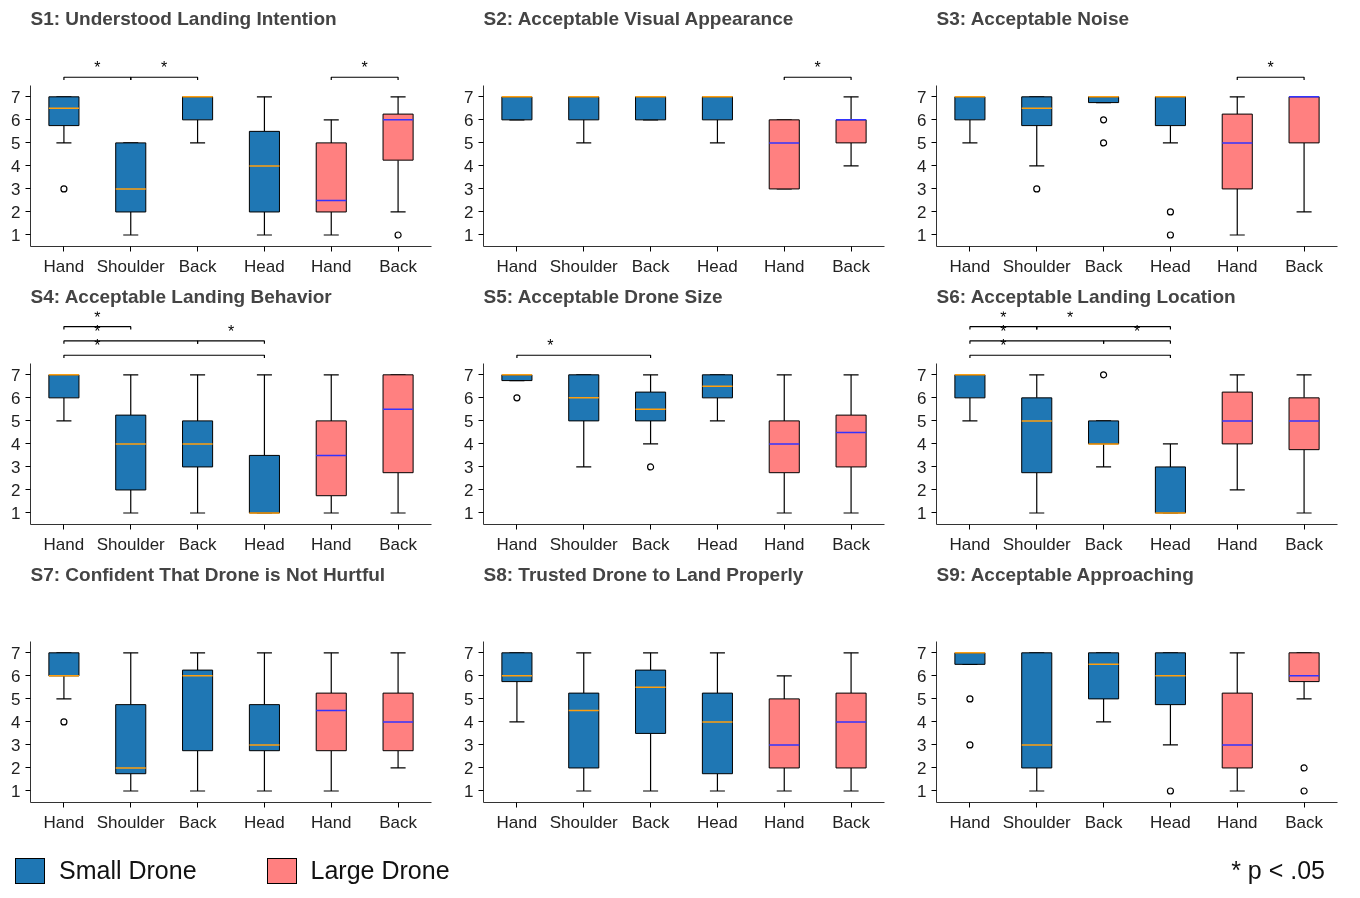 Image resolution: width=1360 pixels, height=898 pixels. Describe the element at coordinates (208, 574) in the screenshot. I see `chart-title: S7: Confident That Drone is Not Hurtful` at that location.